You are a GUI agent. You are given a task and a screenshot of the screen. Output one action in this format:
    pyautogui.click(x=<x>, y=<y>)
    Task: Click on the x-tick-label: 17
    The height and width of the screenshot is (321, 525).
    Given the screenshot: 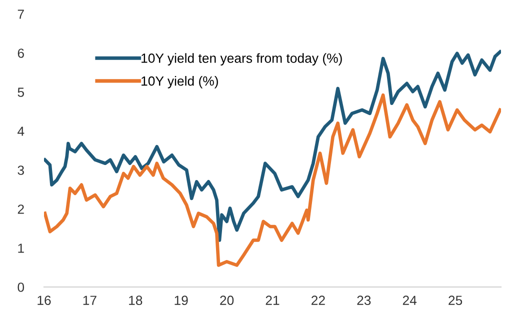 What is the action you would take?
    pyautogui.click(x=89, y=300)
    